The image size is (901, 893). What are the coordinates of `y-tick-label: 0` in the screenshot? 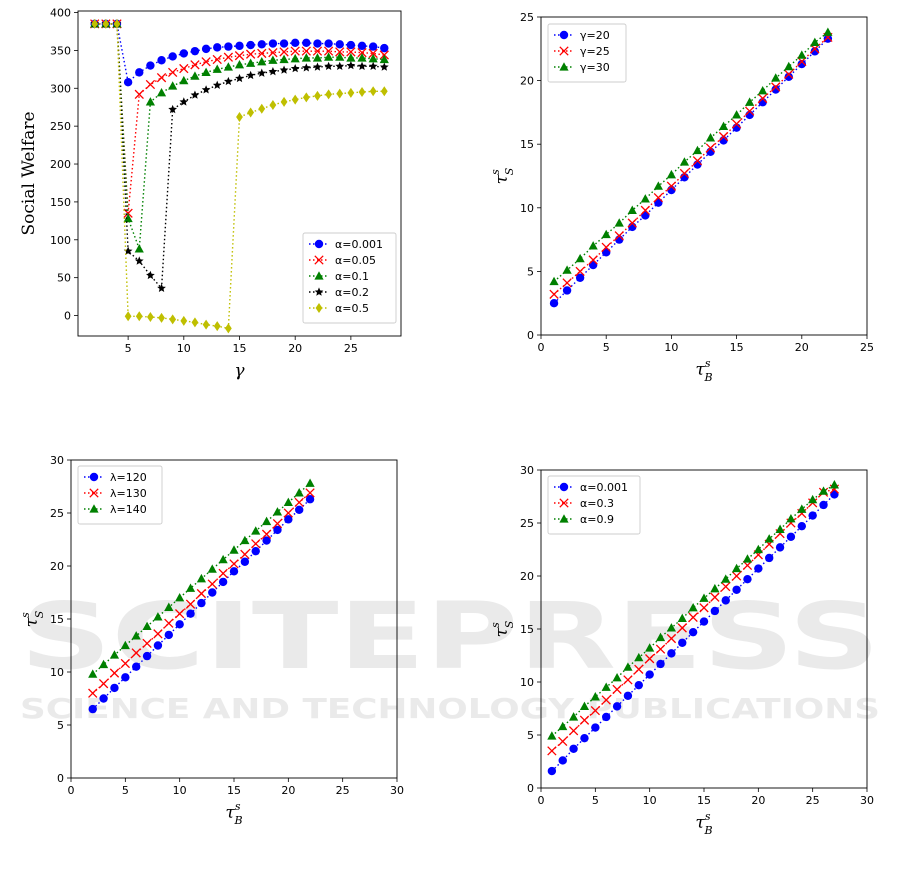 It's located at (60, 778).